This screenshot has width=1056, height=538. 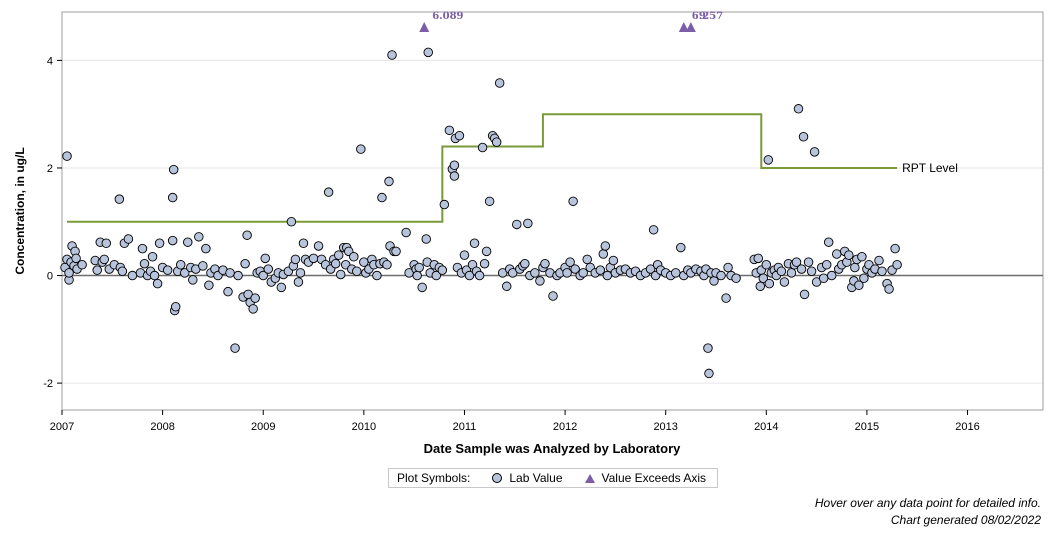 What do you see at coordinates (424, 27) in the screenshot?
I see `exceeds-axis-triangle` at bounding box center [424, 27].